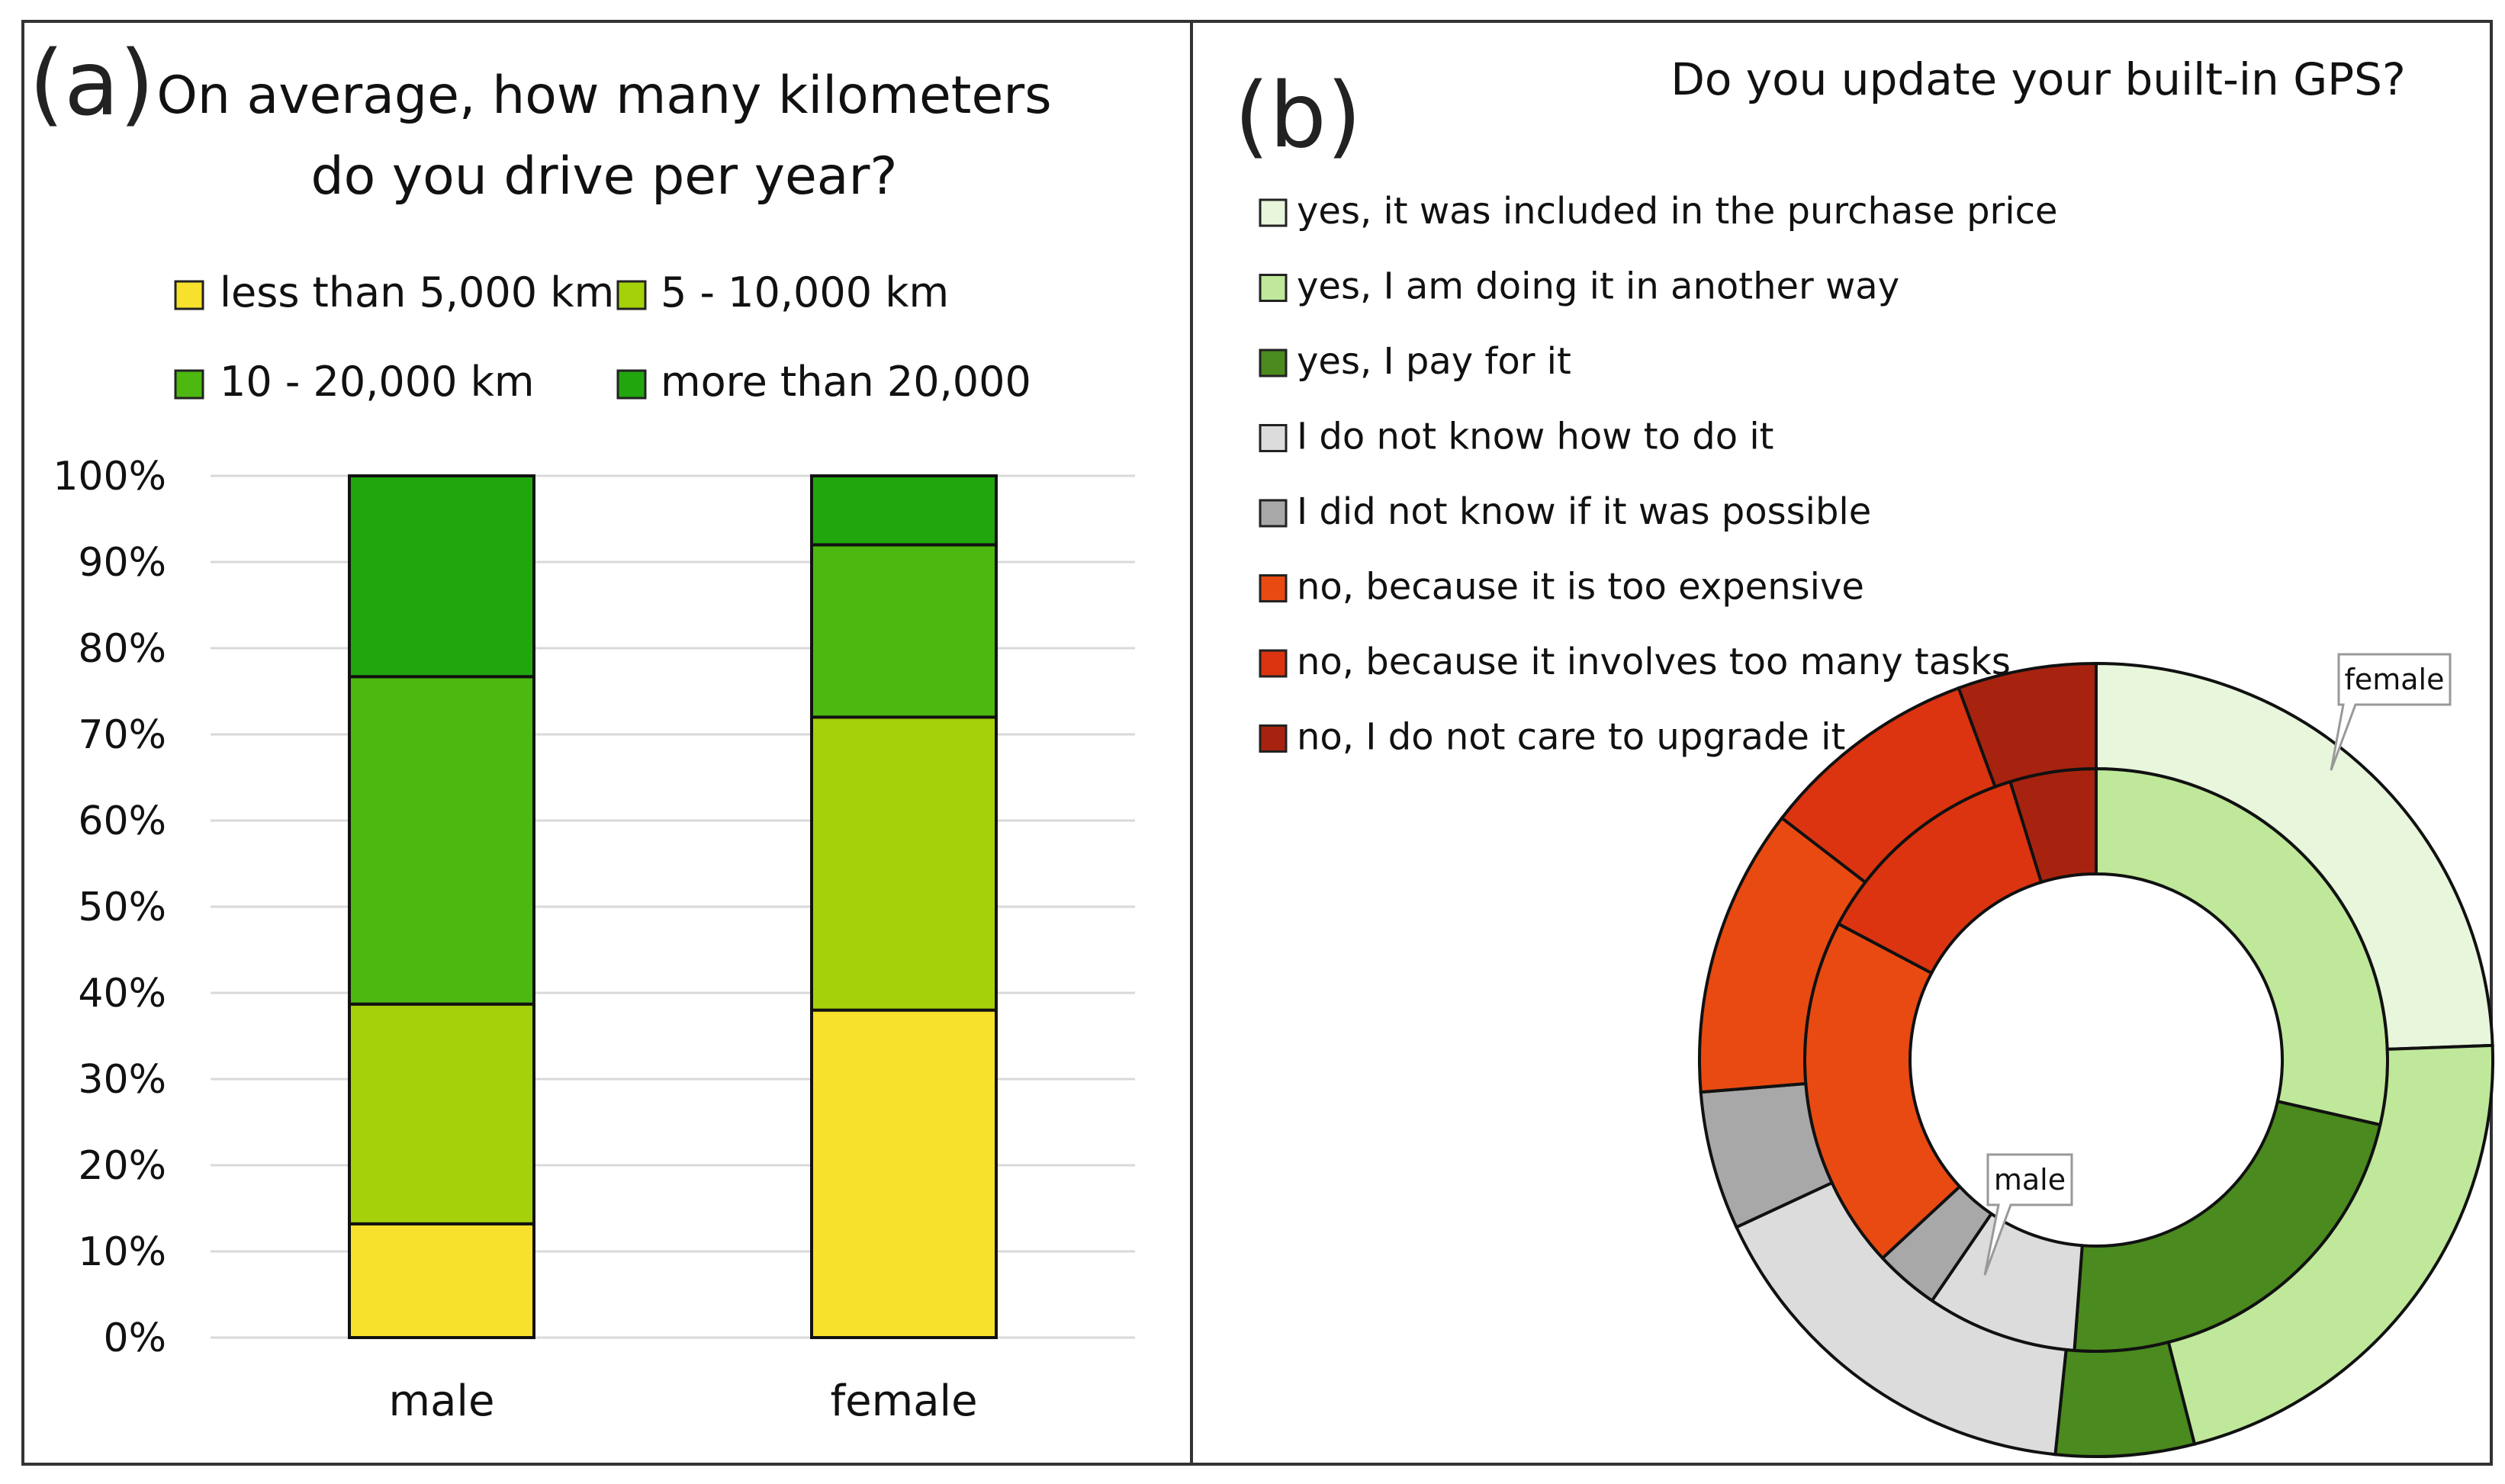  I want to click on y-tick-label: 90%, so click(122, 563).